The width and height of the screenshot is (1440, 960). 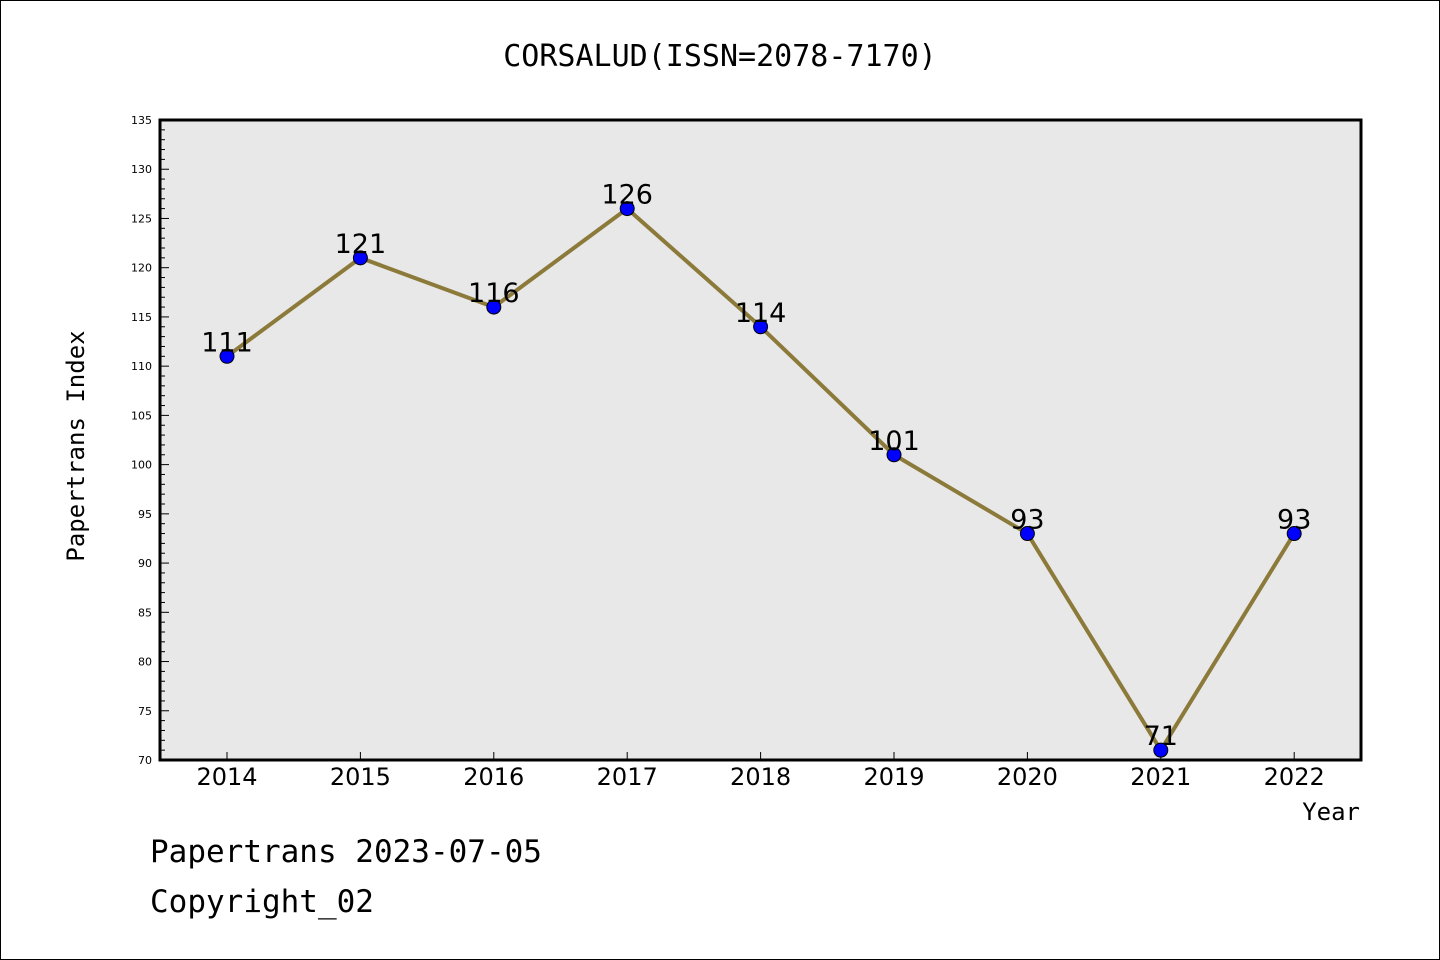 I want to click on y-tick-label: 115, so click(x=141, y=317).